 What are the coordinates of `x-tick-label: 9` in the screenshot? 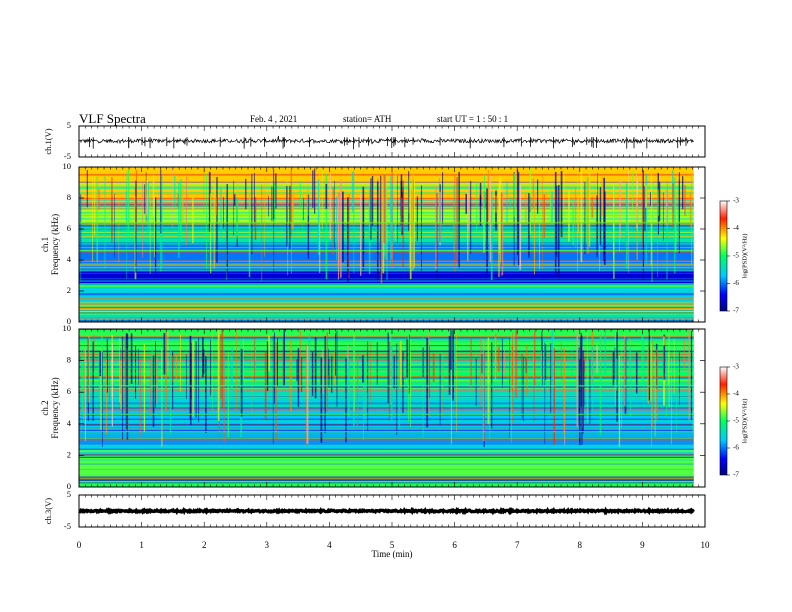 It's located at (642, 545).